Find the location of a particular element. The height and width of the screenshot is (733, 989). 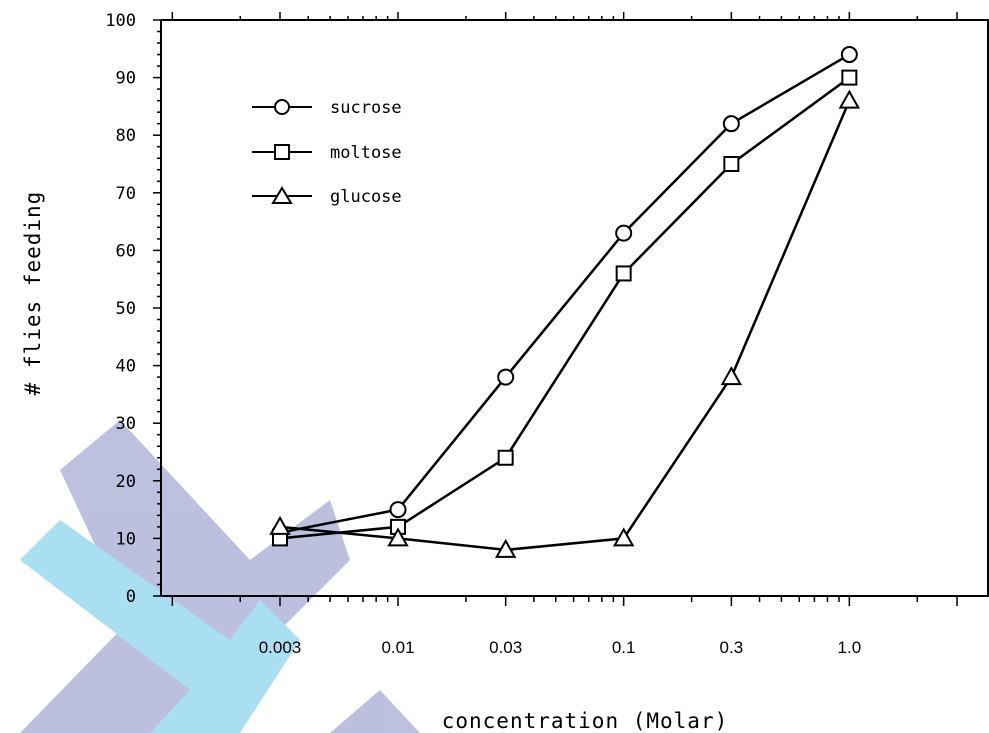

x-tick-label: 1.0 is located at coordinates (850, 647).